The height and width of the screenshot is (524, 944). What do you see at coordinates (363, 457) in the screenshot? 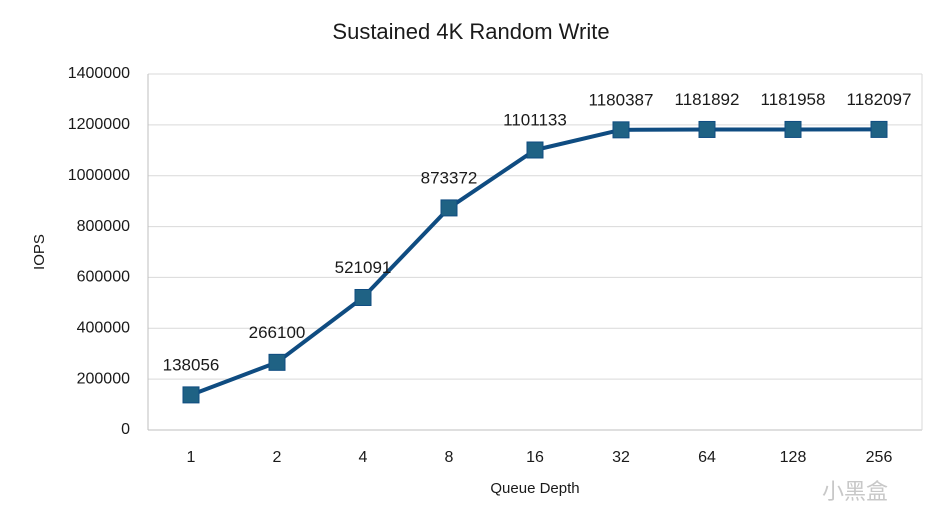
I see `x-tick-label: 4` at bounding box center [363, 457].